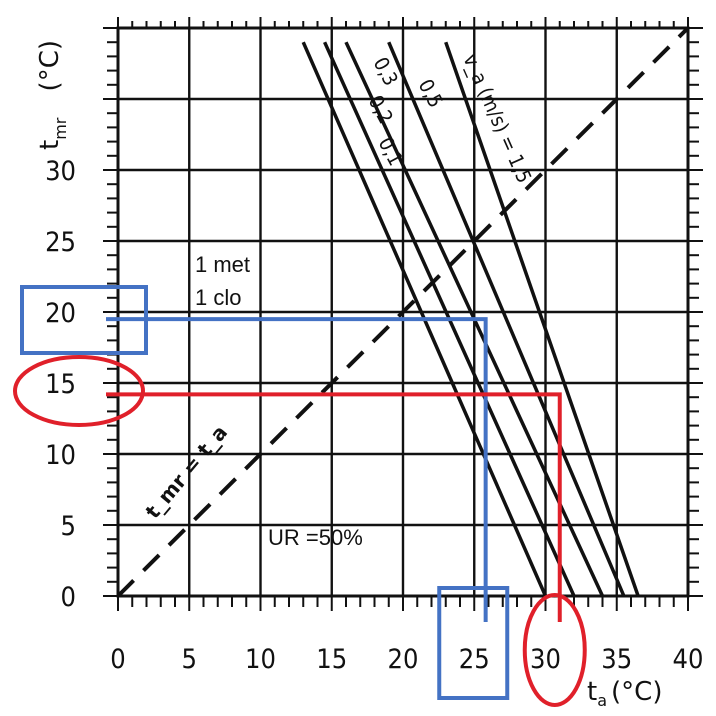 This screenshot has width=716, height=716. What do you see at coordinates (688, 659) in the screenshot?
I see `x-tick-label: 40` at bounding box center [688, 659].